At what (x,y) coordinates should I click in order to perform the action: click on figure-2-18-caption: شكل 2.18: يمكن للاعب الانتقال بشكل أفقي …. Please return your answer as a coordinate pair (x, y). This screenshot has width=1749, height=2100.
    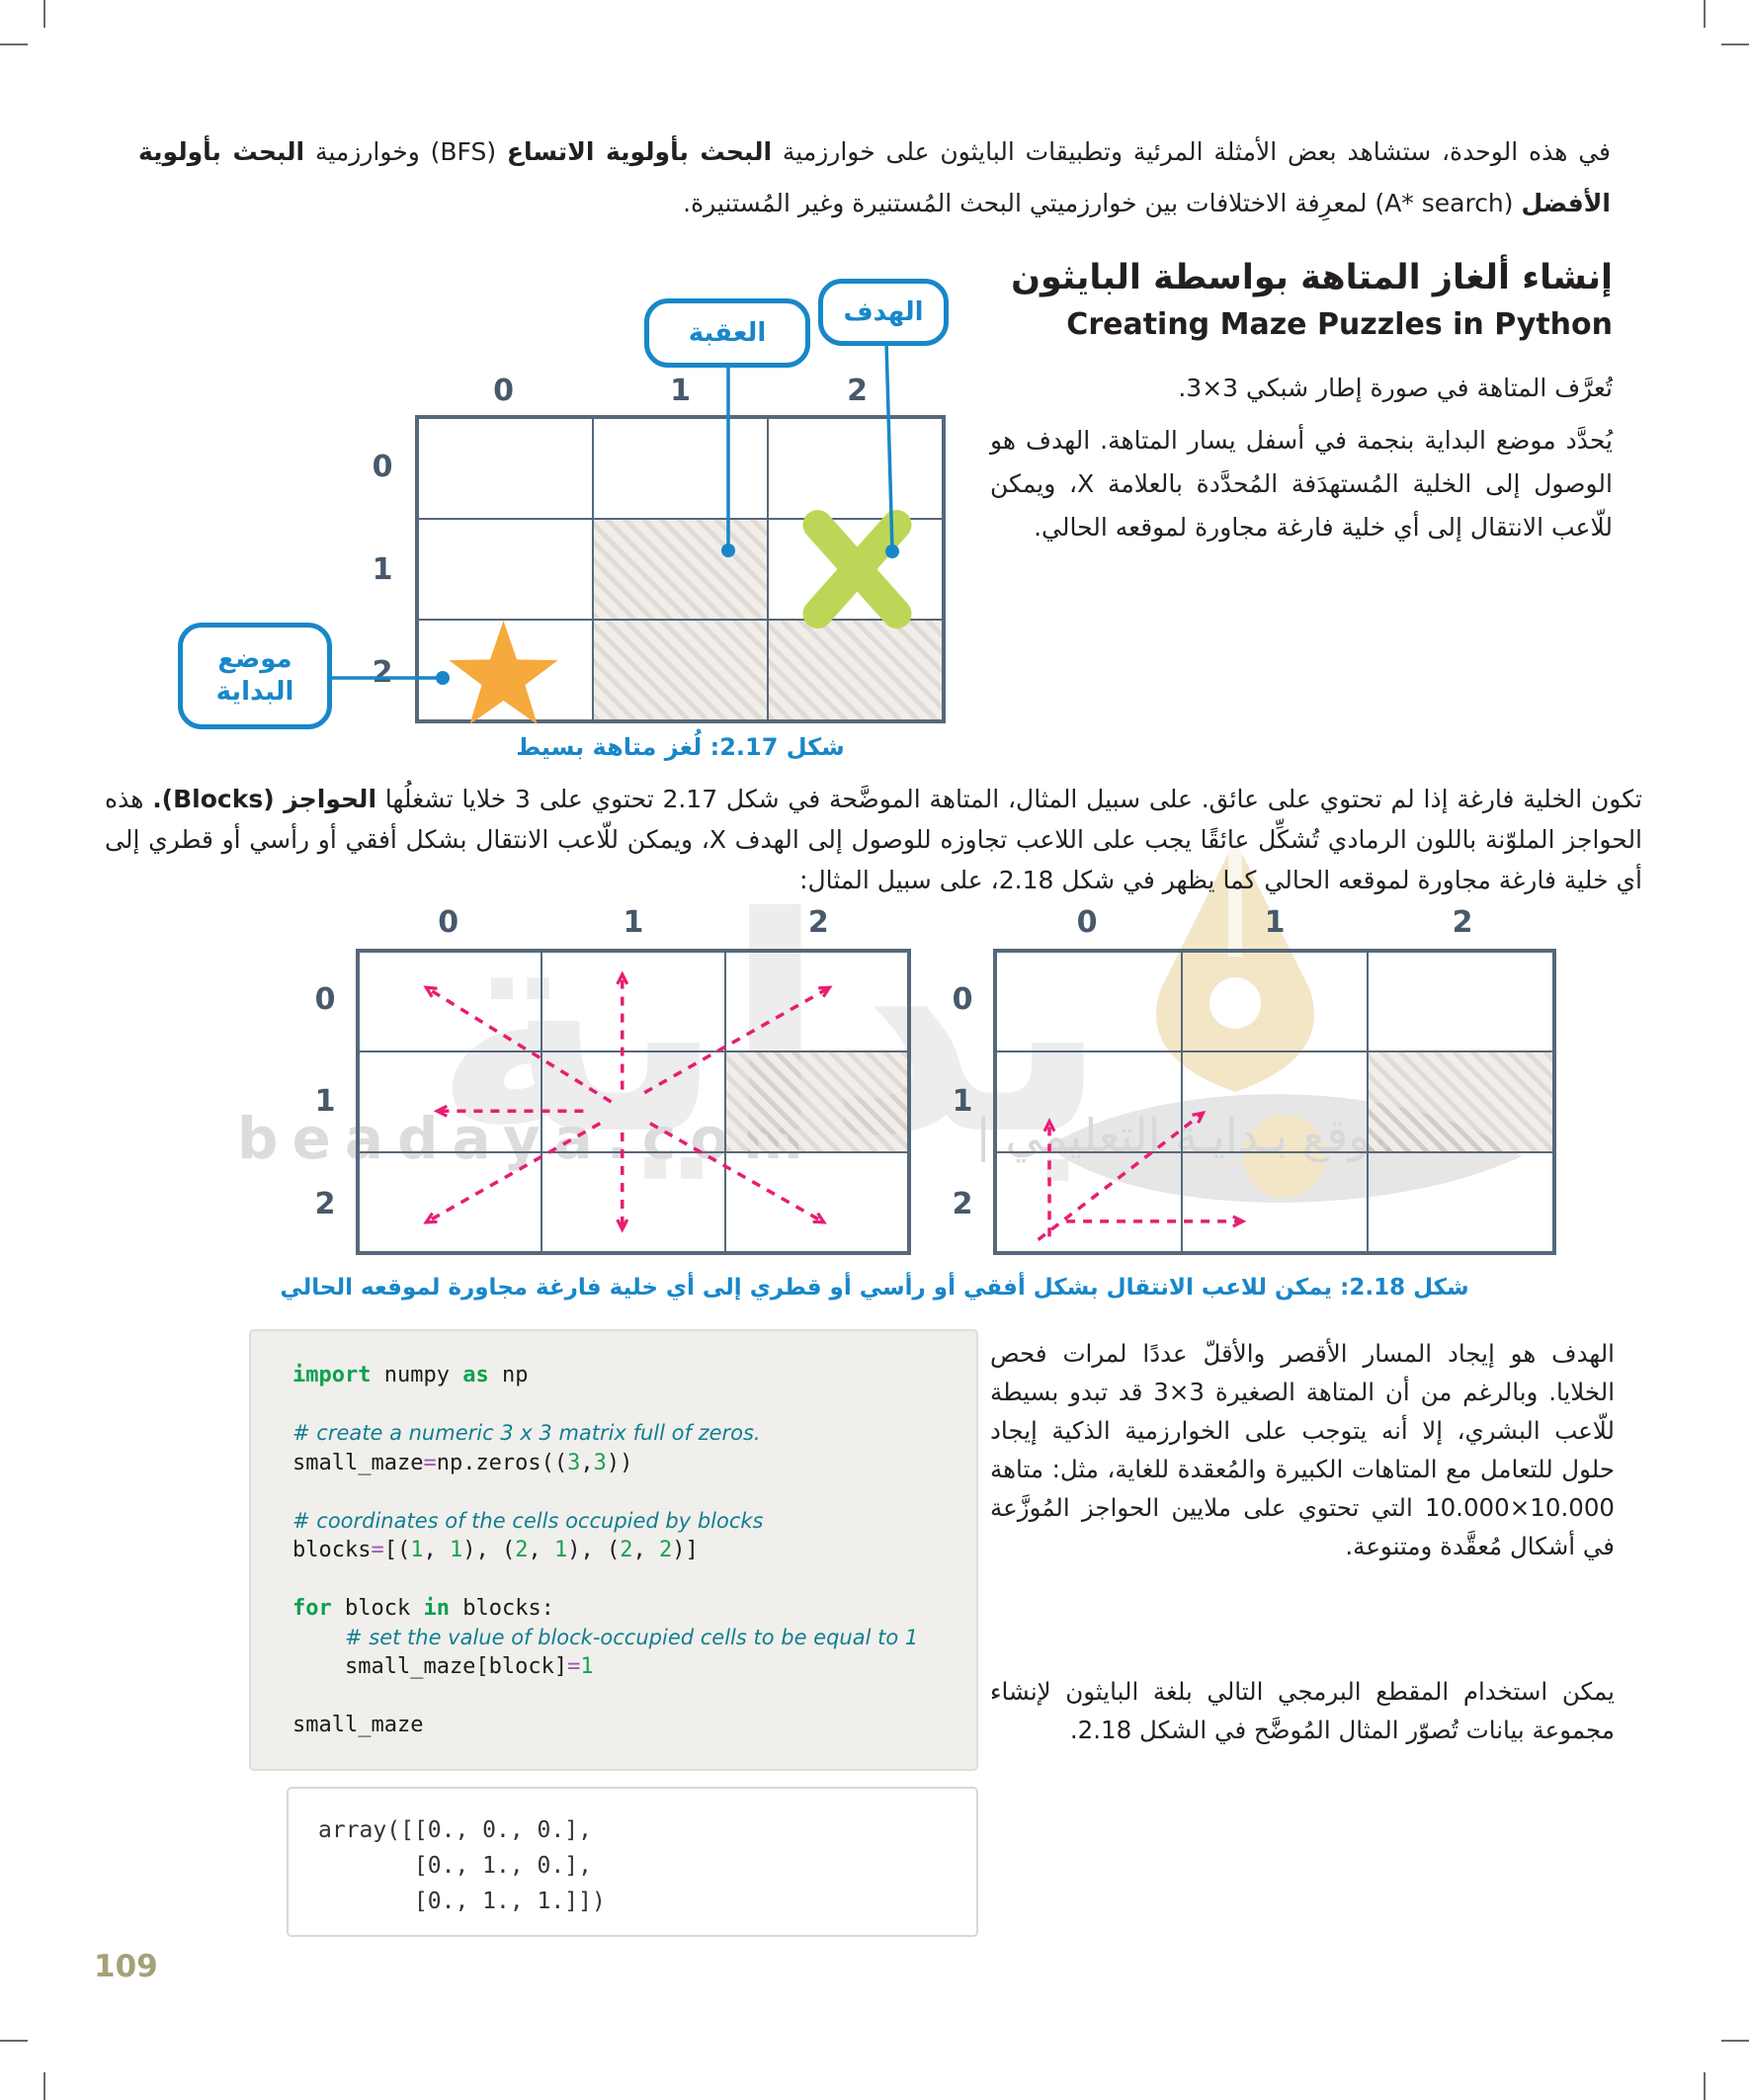
    Looking at the image, I should click on (875, 1288).